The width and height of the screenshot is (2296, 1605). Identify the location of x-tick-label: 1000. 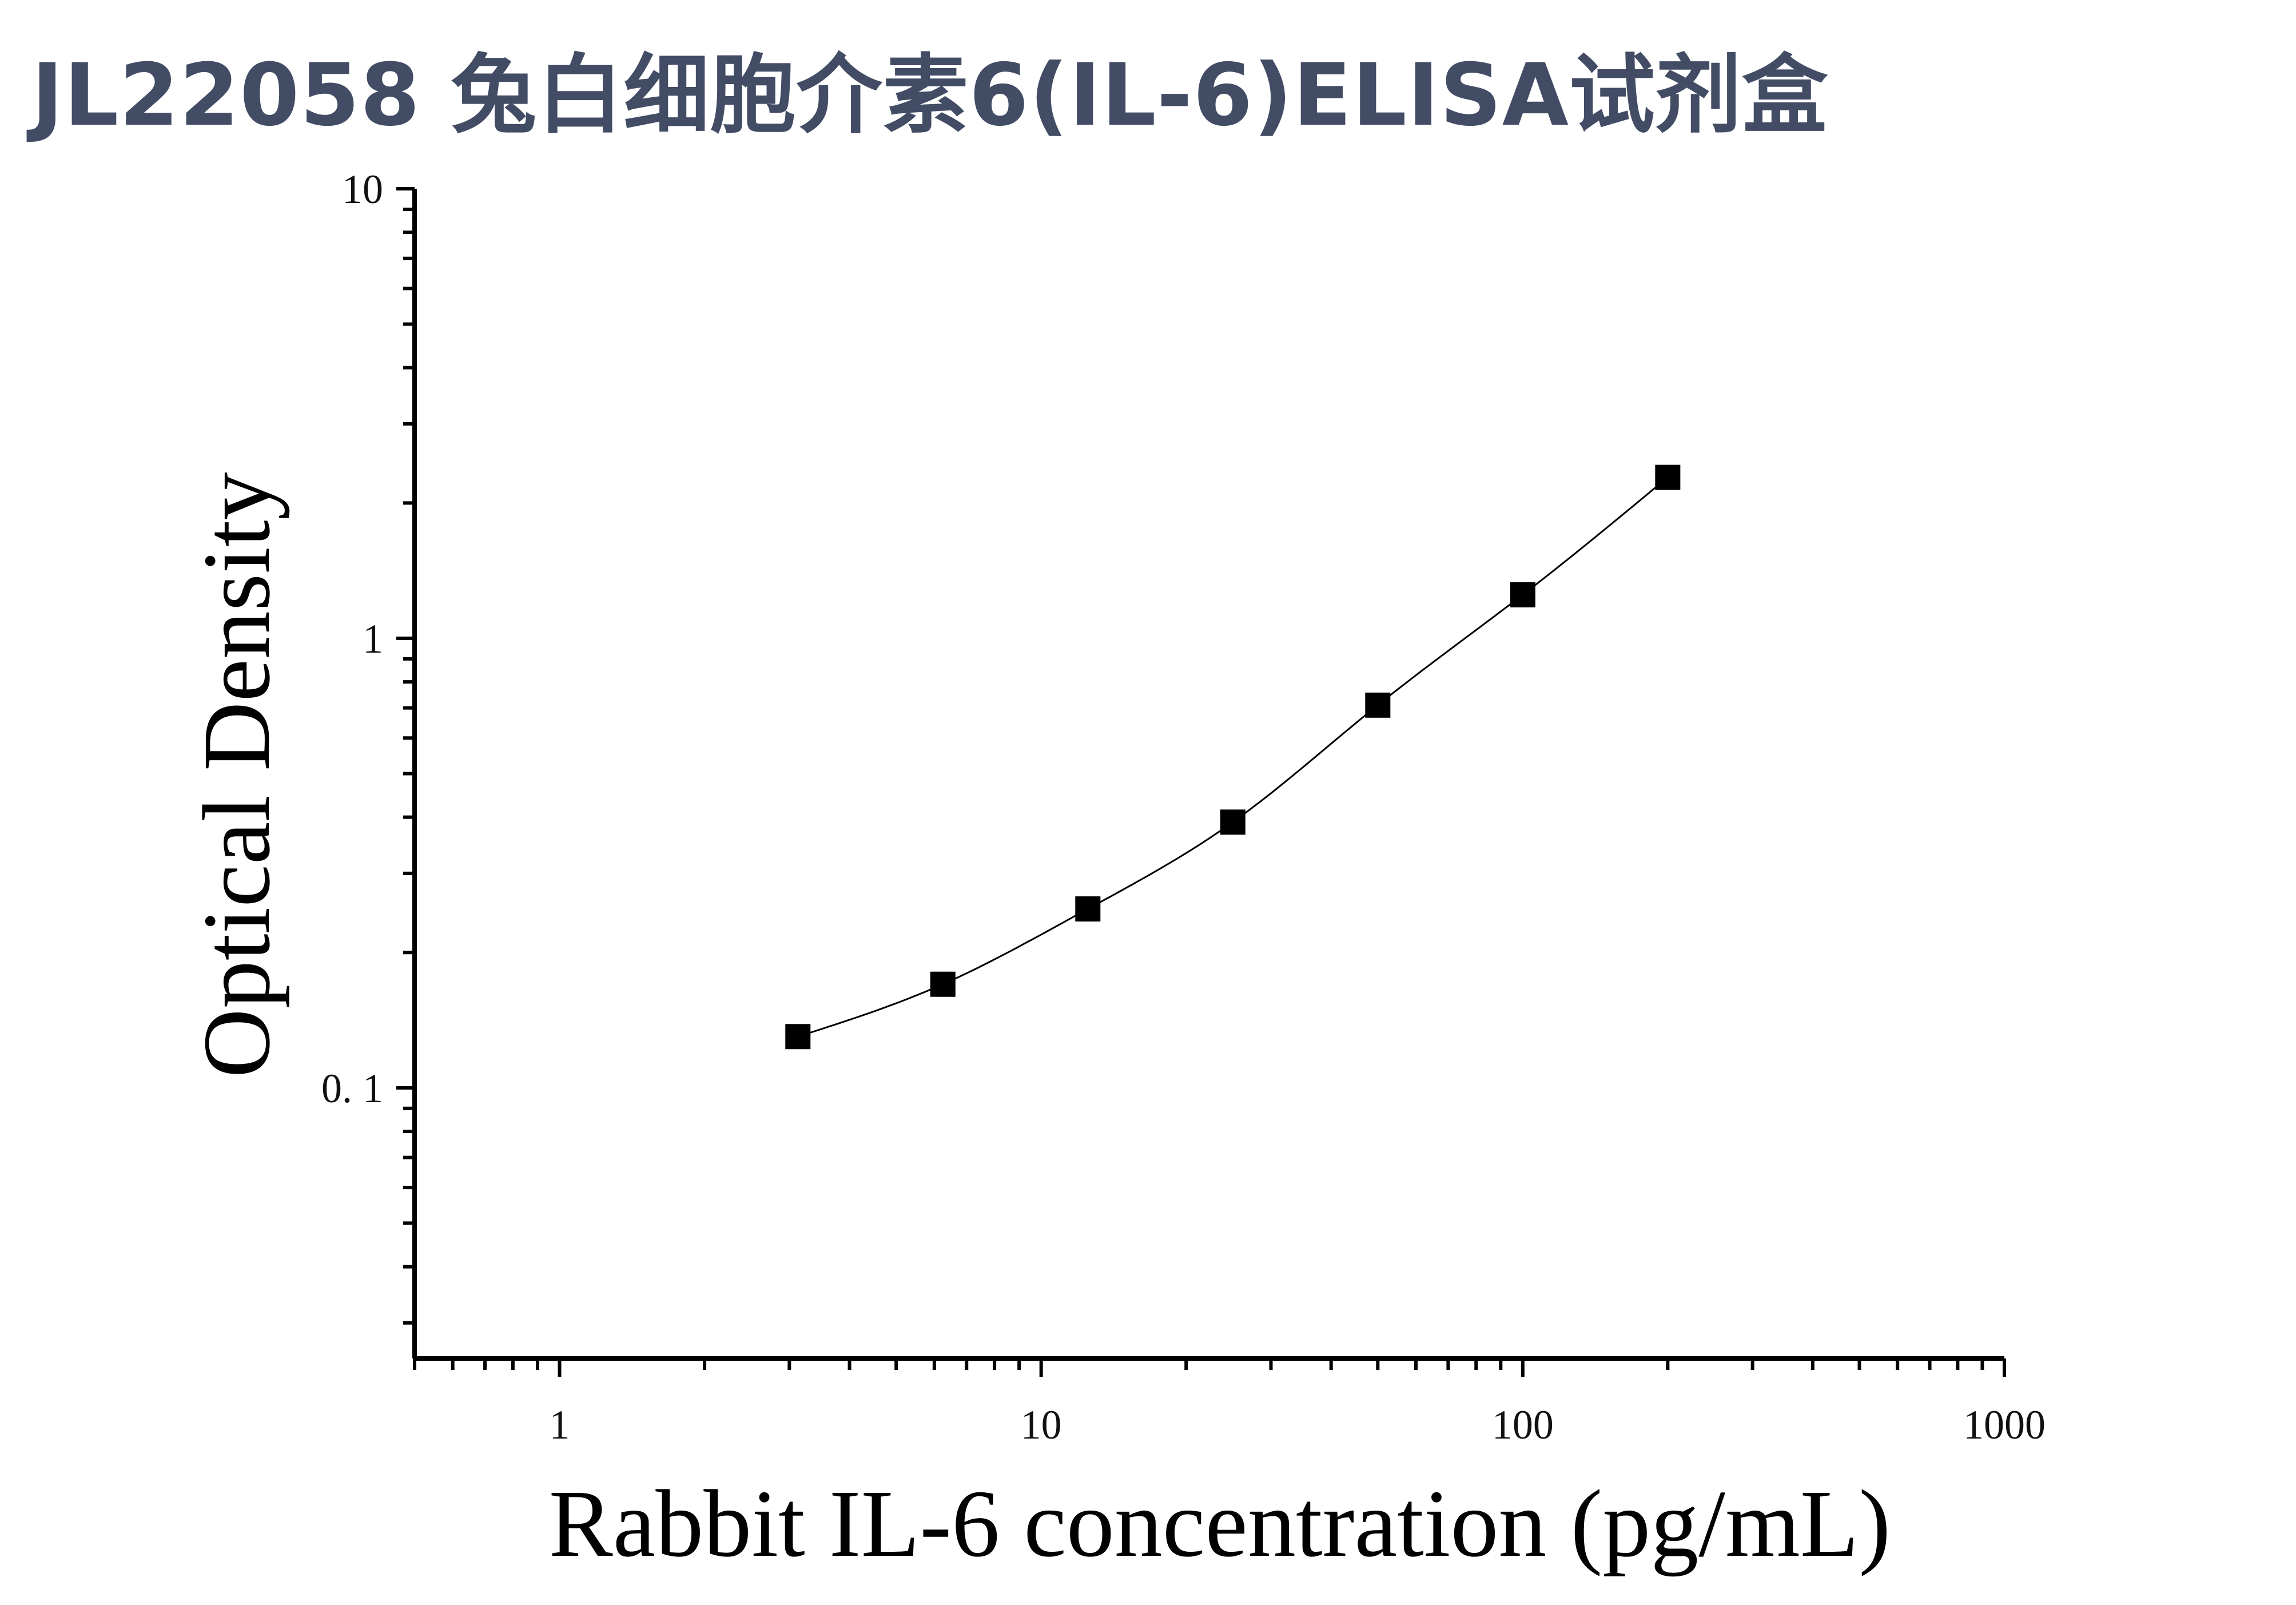
(2004, 1425).